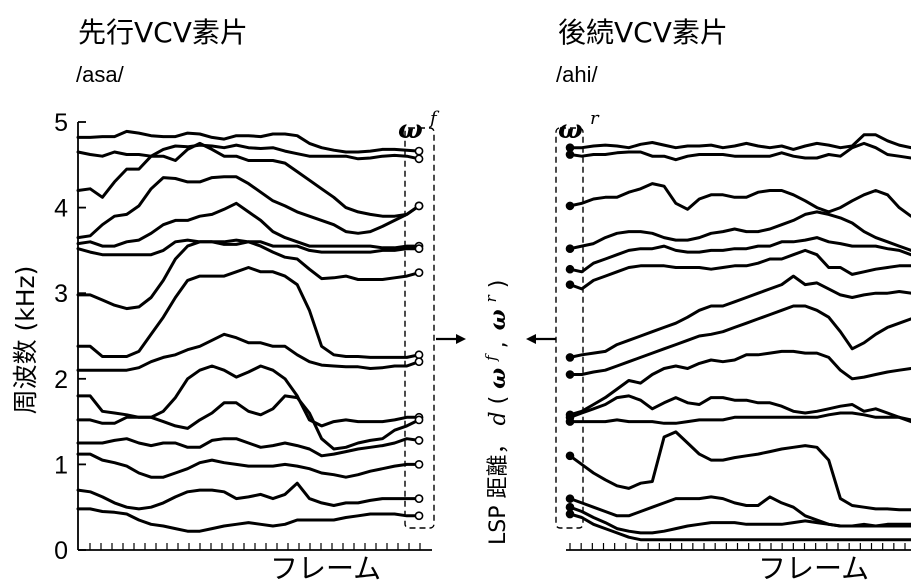  Describe the element at coordinates (498, 418) in the screenshot. I see `lsp-distance-func: d` at that location.